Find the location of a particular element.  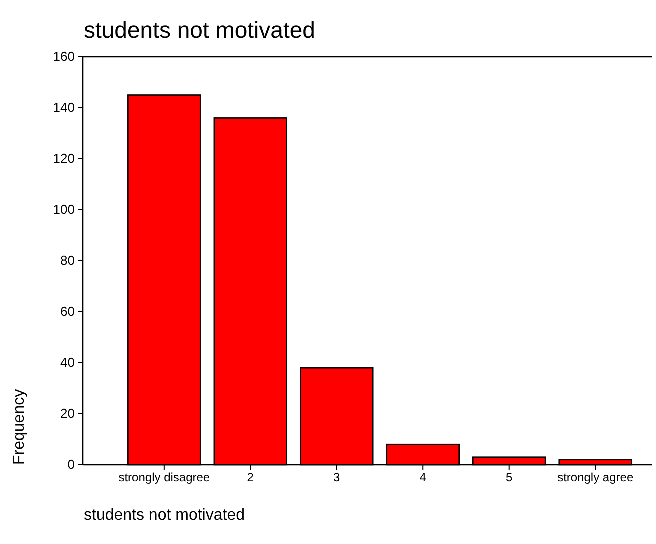

x-tick-label: 3 is located at coordinates (337, 477).